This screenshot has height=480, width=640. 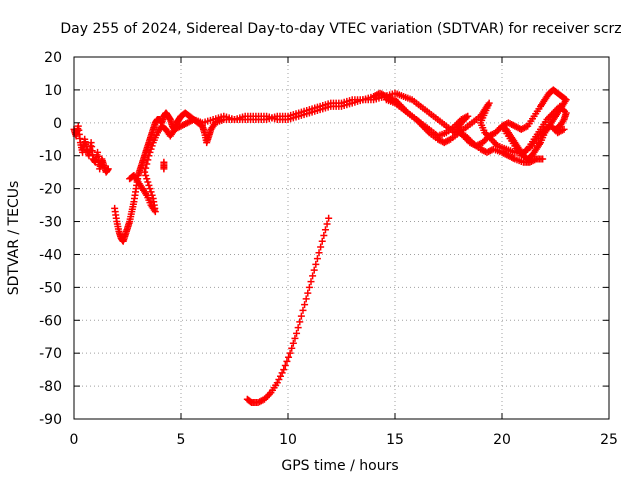 I want to click on series-isolated, so click(x=164, y=165).